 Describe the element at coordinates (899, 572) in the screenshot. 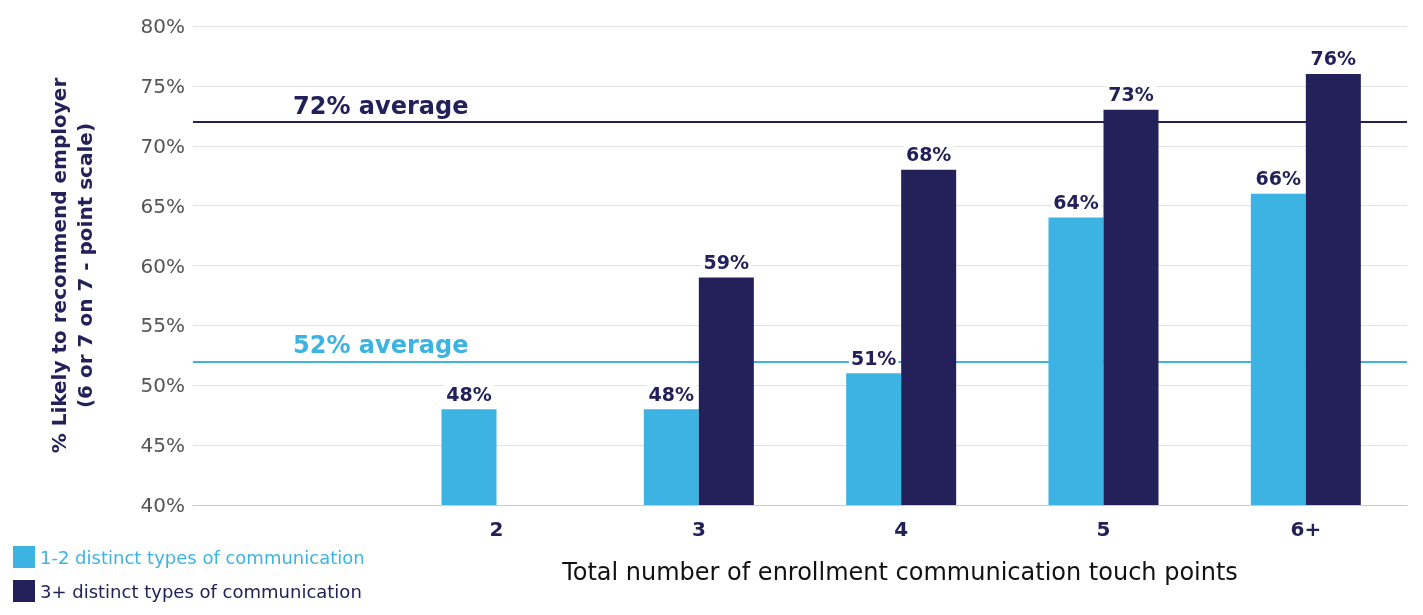

I see `x-axis-title: Total number of enrollment communication touch points` at that location.